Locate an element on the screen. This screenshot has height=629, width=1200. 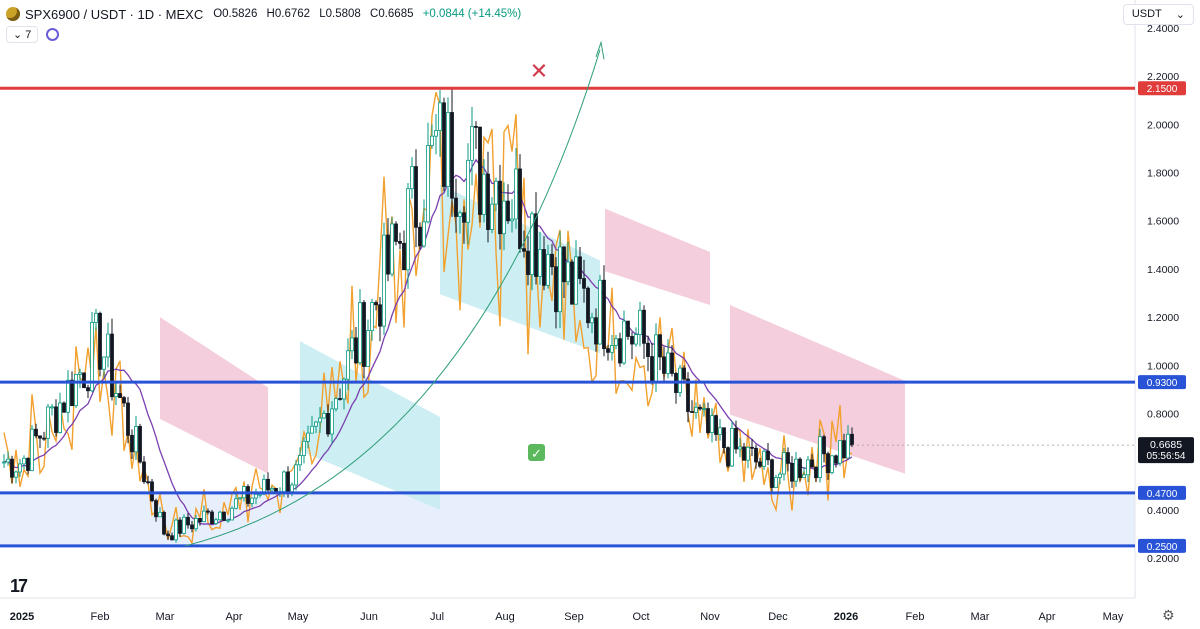
last-price-tag is located at coordinates (1166, 450).